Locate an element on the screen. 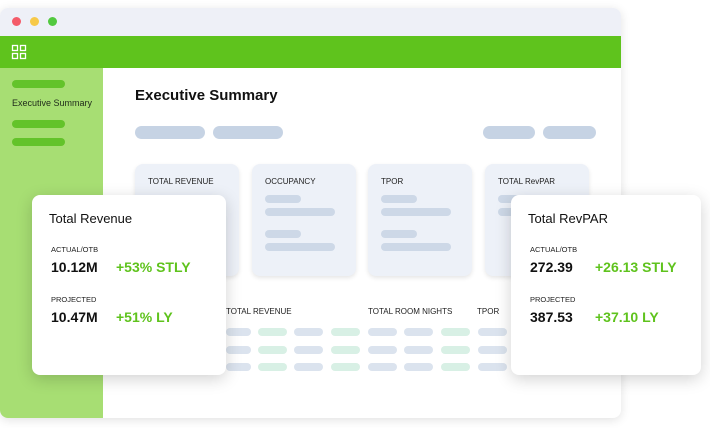 Image resolution: width=710 pixels, height=428 pixels. card-title: Total RevPAR is located at coordinates (568, 218).